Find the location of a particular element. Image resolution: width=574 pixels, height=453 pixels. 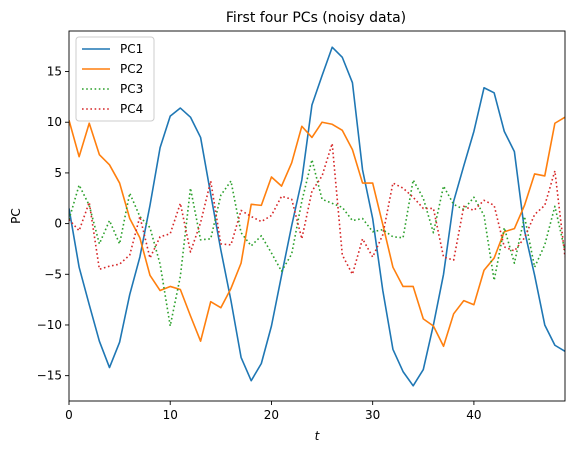

y-tick-label: 5 is located at coordinates (58, 173).